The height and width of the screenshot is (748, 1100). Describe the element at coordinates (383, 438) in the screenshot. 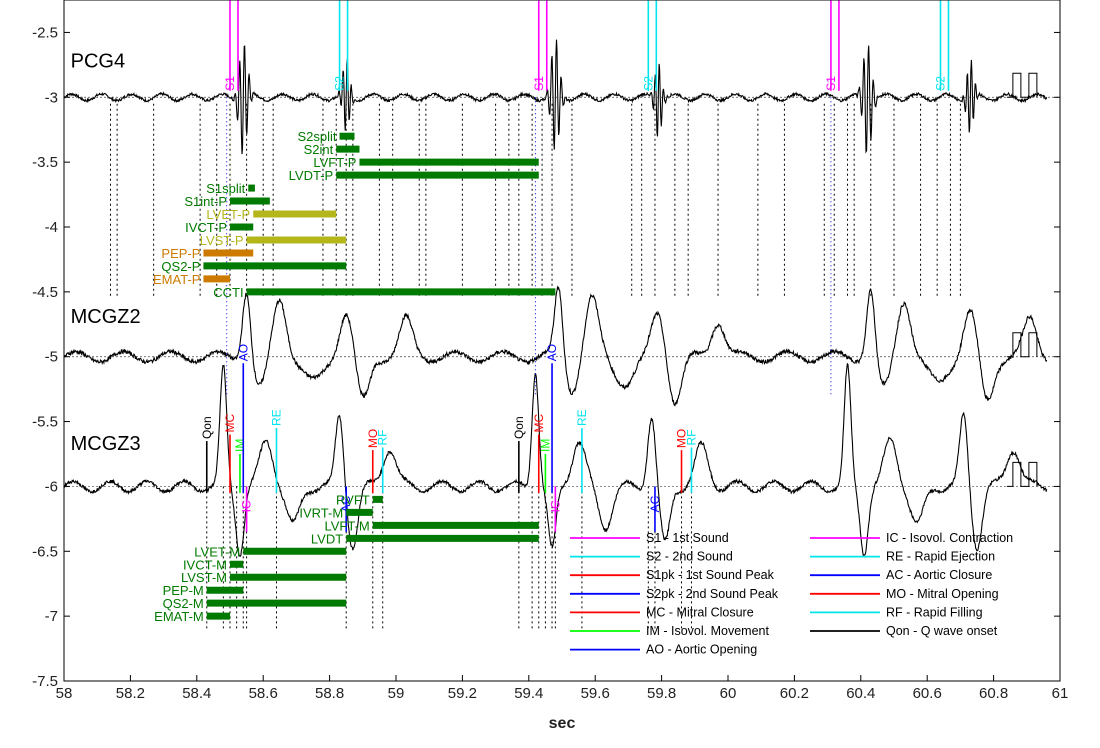

I see `event-label-rf-8: RF` at that location.